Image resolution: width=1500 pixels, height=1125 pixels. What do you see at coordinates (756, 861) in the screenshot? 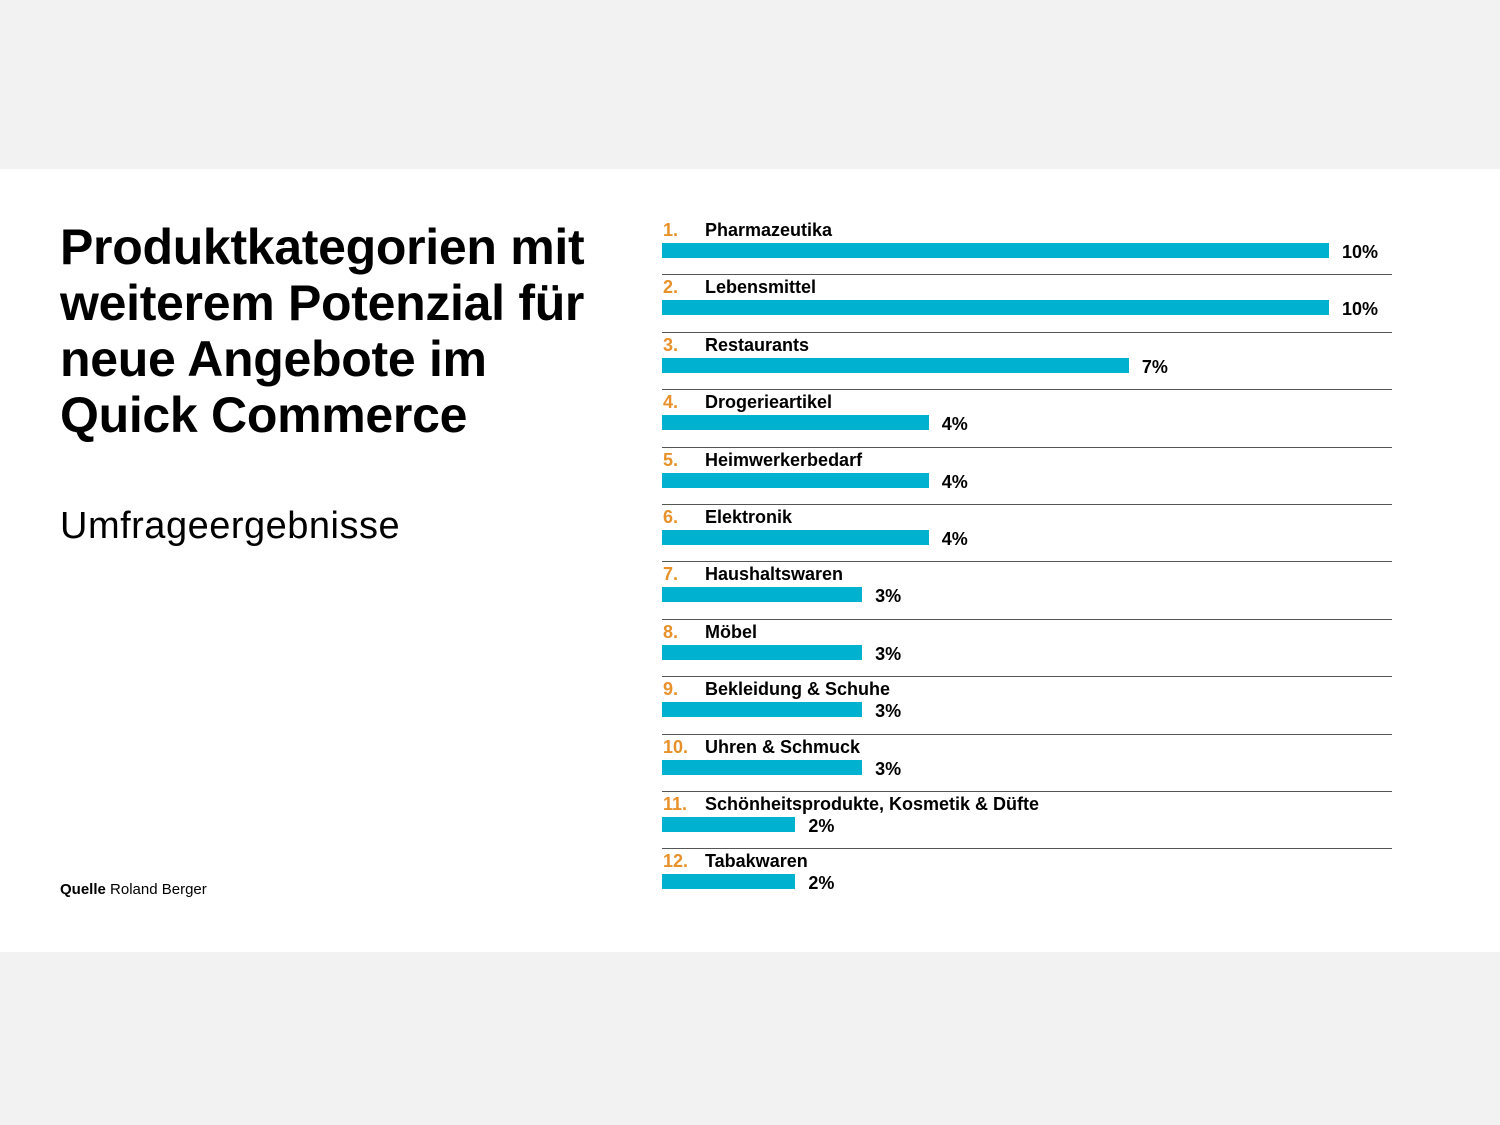
I see `category-label: Tabakwaren` at bounding box center [756, 861].